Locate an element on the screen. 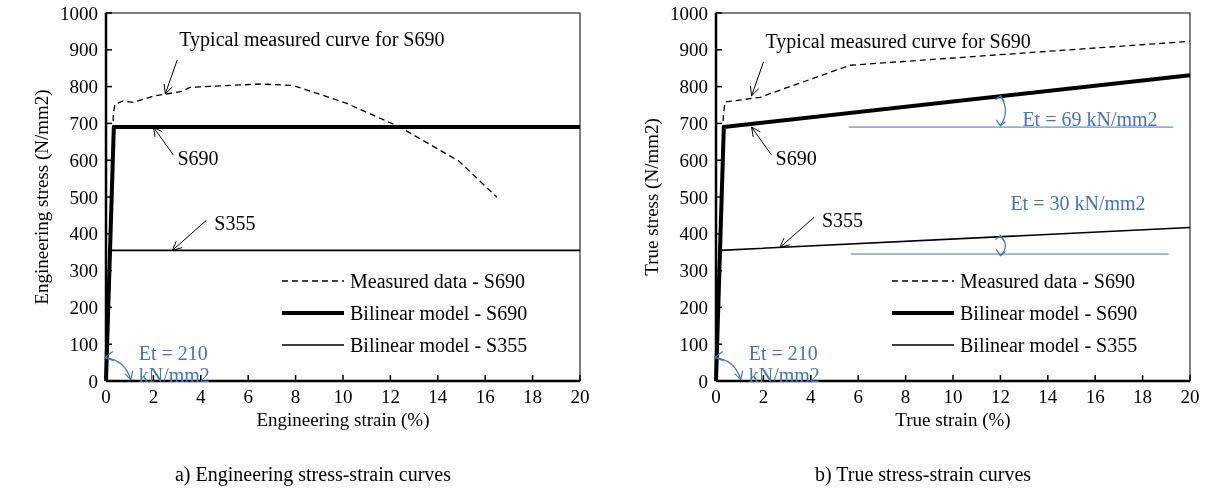  y-axis-title: True stress (N/mm2) is located at coordinates (652, 197).